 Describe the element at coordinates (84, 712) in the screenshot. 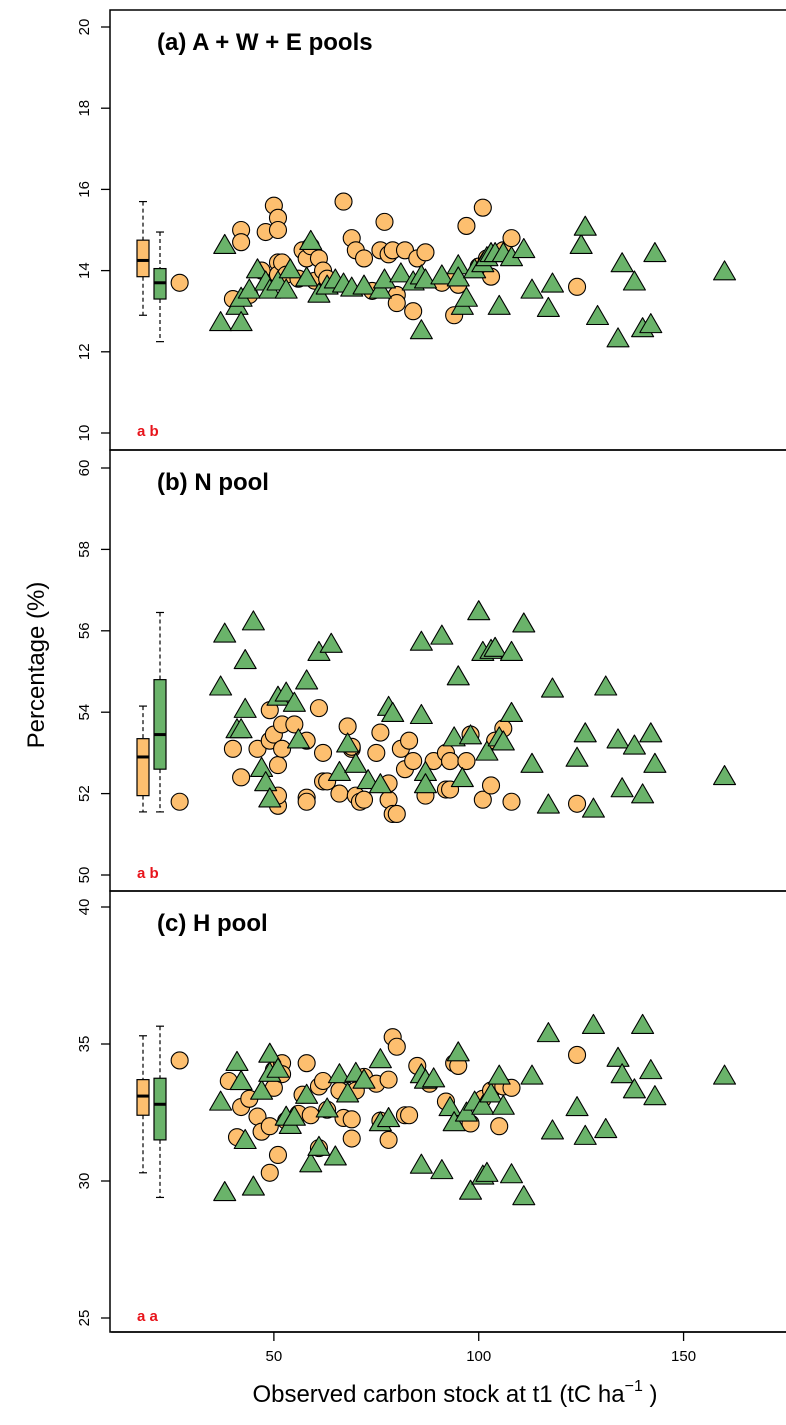

I see `y-tick-label: 54` at that location.